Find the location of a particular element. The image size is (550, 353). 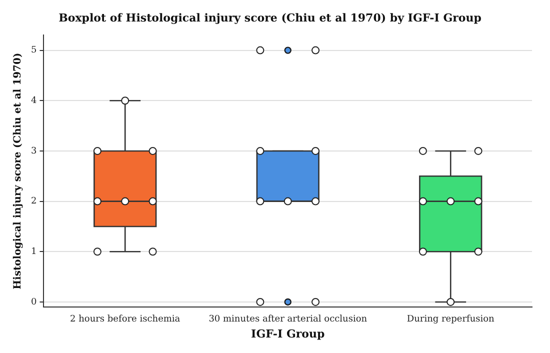

x-tick-label: 2 hours before ischemia is located at coordinates (125, 319).